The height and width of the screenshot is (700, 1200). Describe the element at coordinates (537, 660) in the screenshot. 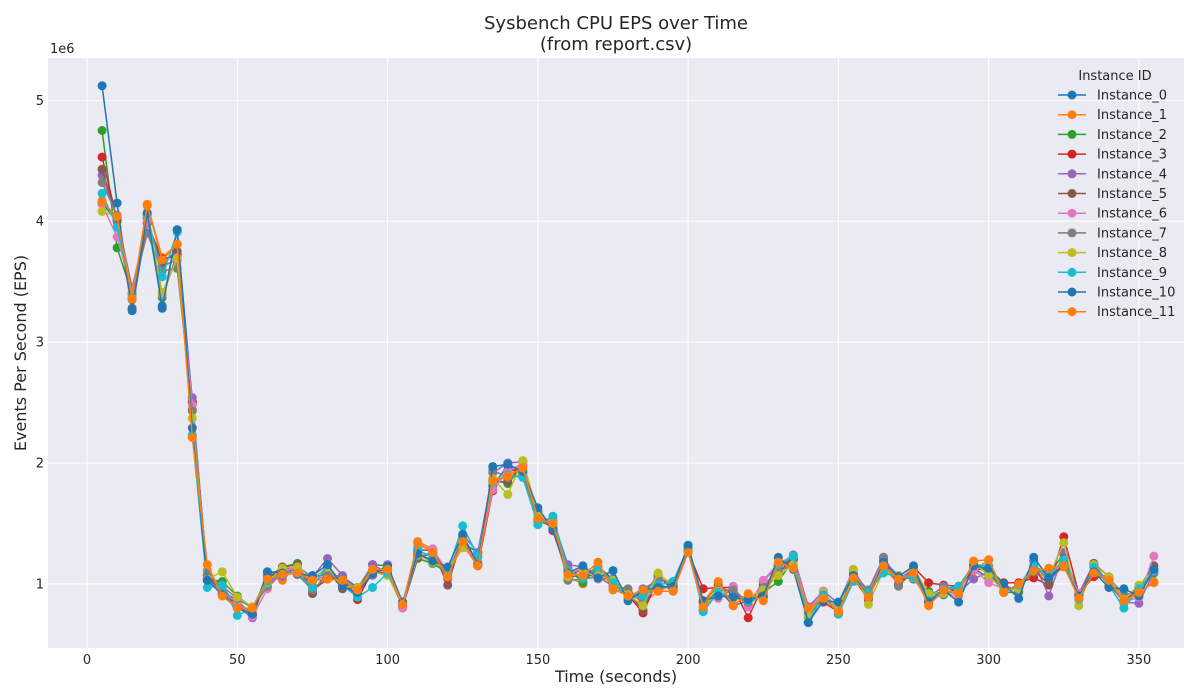

I see `x-tick-label: 150` at that location.